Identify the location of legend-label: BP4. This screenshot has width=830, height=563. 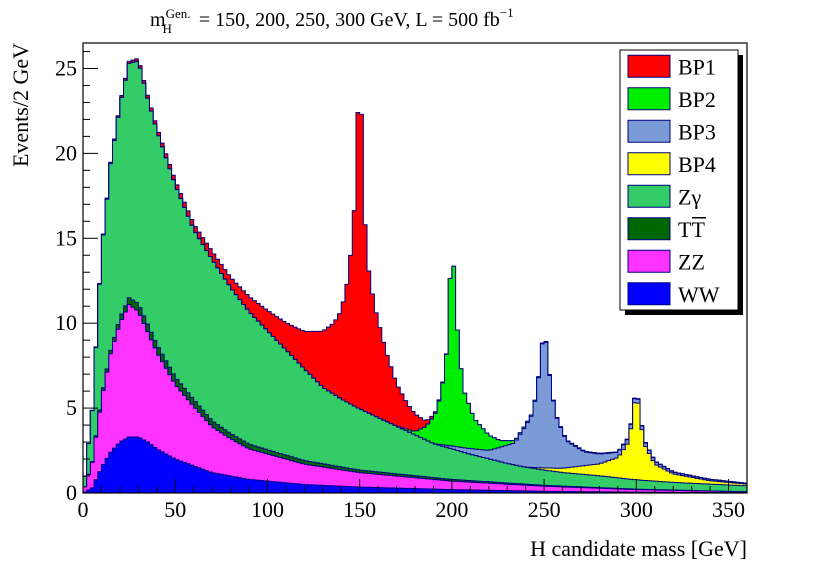
(697, 164).